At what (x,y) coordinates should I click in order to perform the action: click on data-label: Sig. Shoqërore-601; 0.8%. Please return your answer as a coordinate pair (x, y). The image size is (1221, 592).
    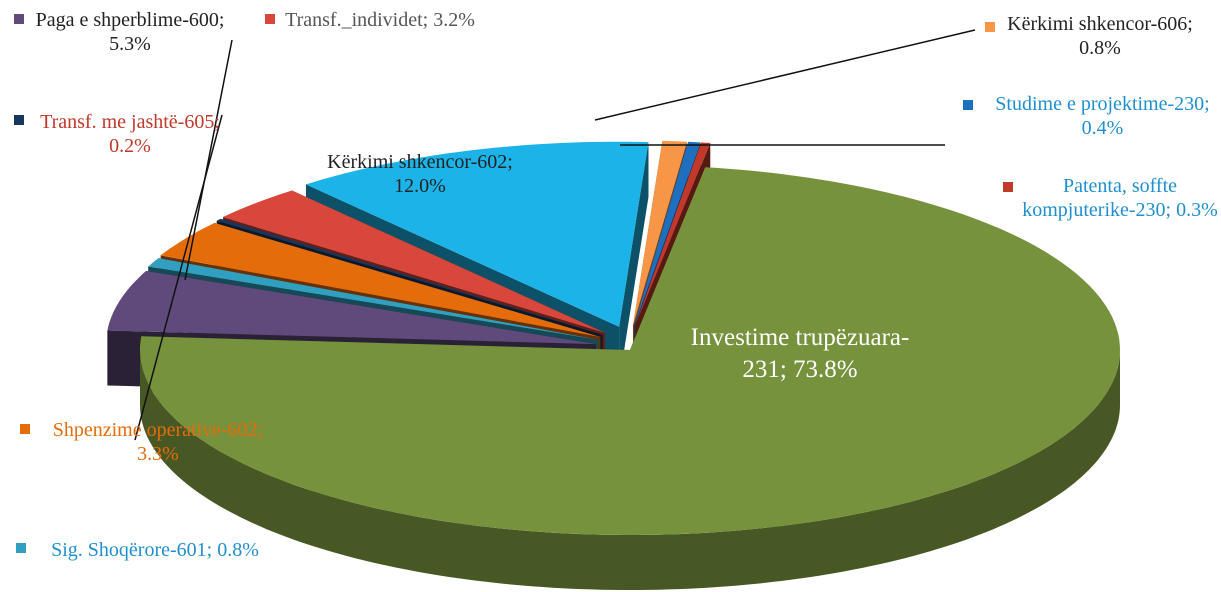
    Looking at the image, I should click on (155, 550).